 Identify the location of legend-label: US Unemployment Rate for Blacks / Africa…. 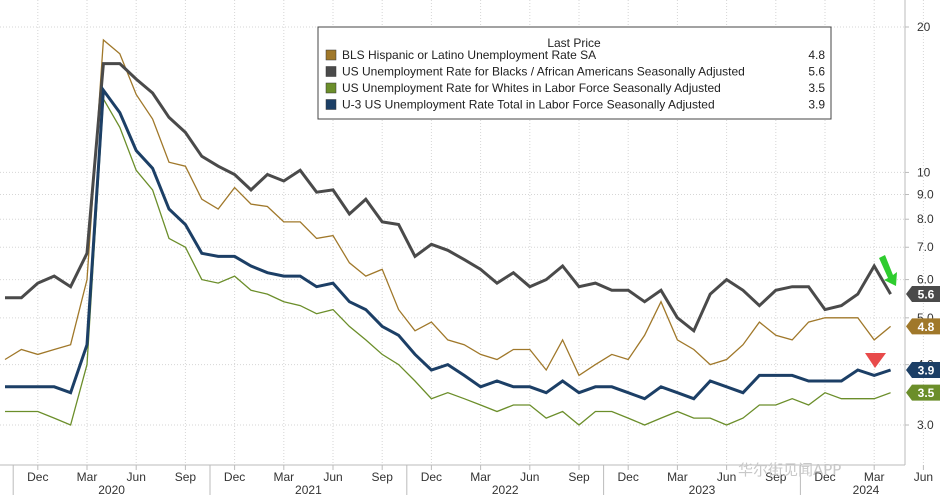
(543, 72).